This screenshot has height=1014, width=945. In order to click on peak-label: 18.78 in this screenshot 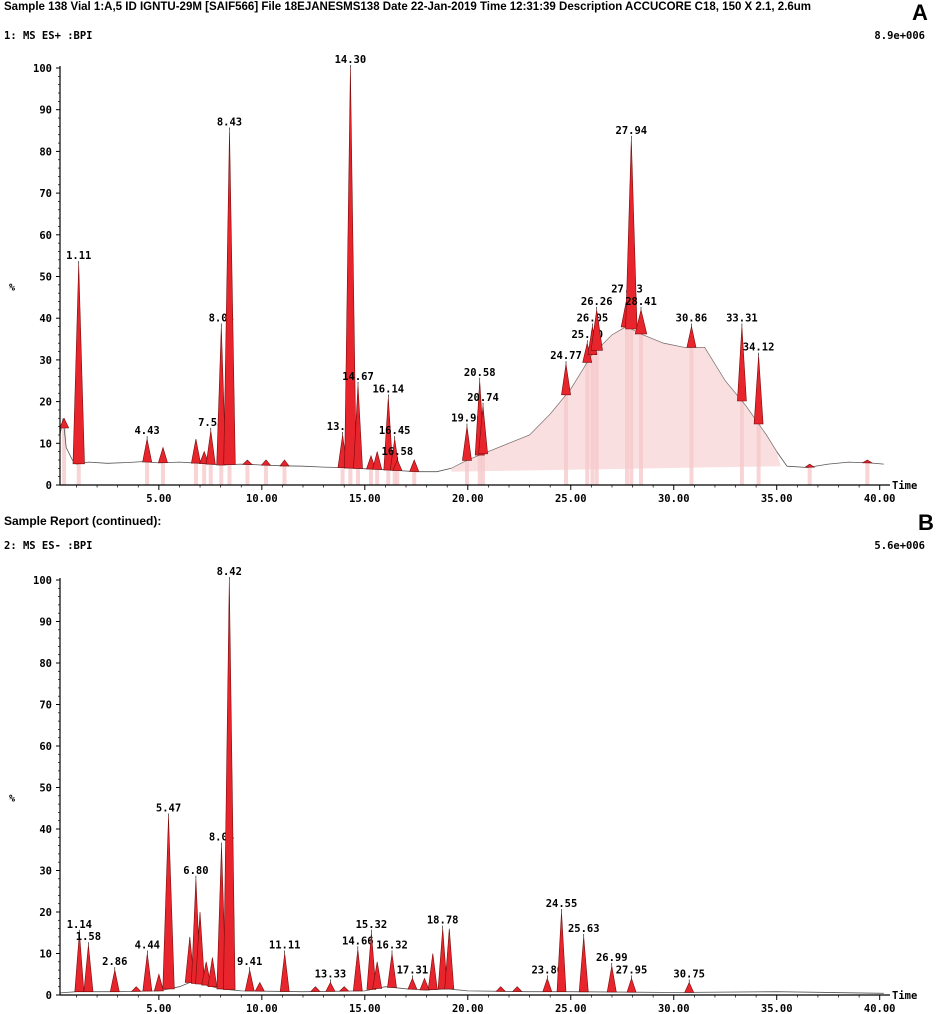, I will do `click(443, 921)`.